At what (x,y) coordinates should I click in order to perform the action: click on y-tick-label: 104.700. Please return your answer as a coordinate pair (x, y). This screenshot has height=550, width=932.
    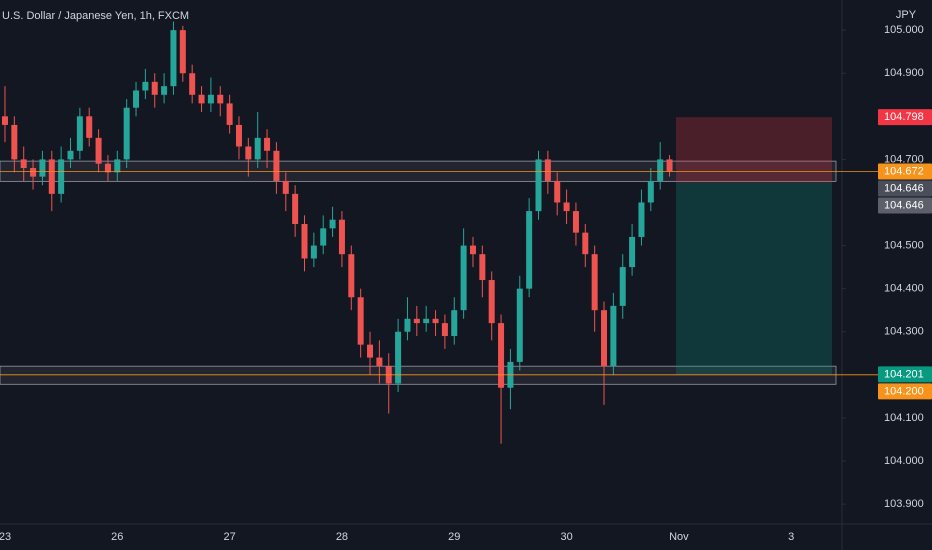
    Looking at the image, I should click on (904, 159).